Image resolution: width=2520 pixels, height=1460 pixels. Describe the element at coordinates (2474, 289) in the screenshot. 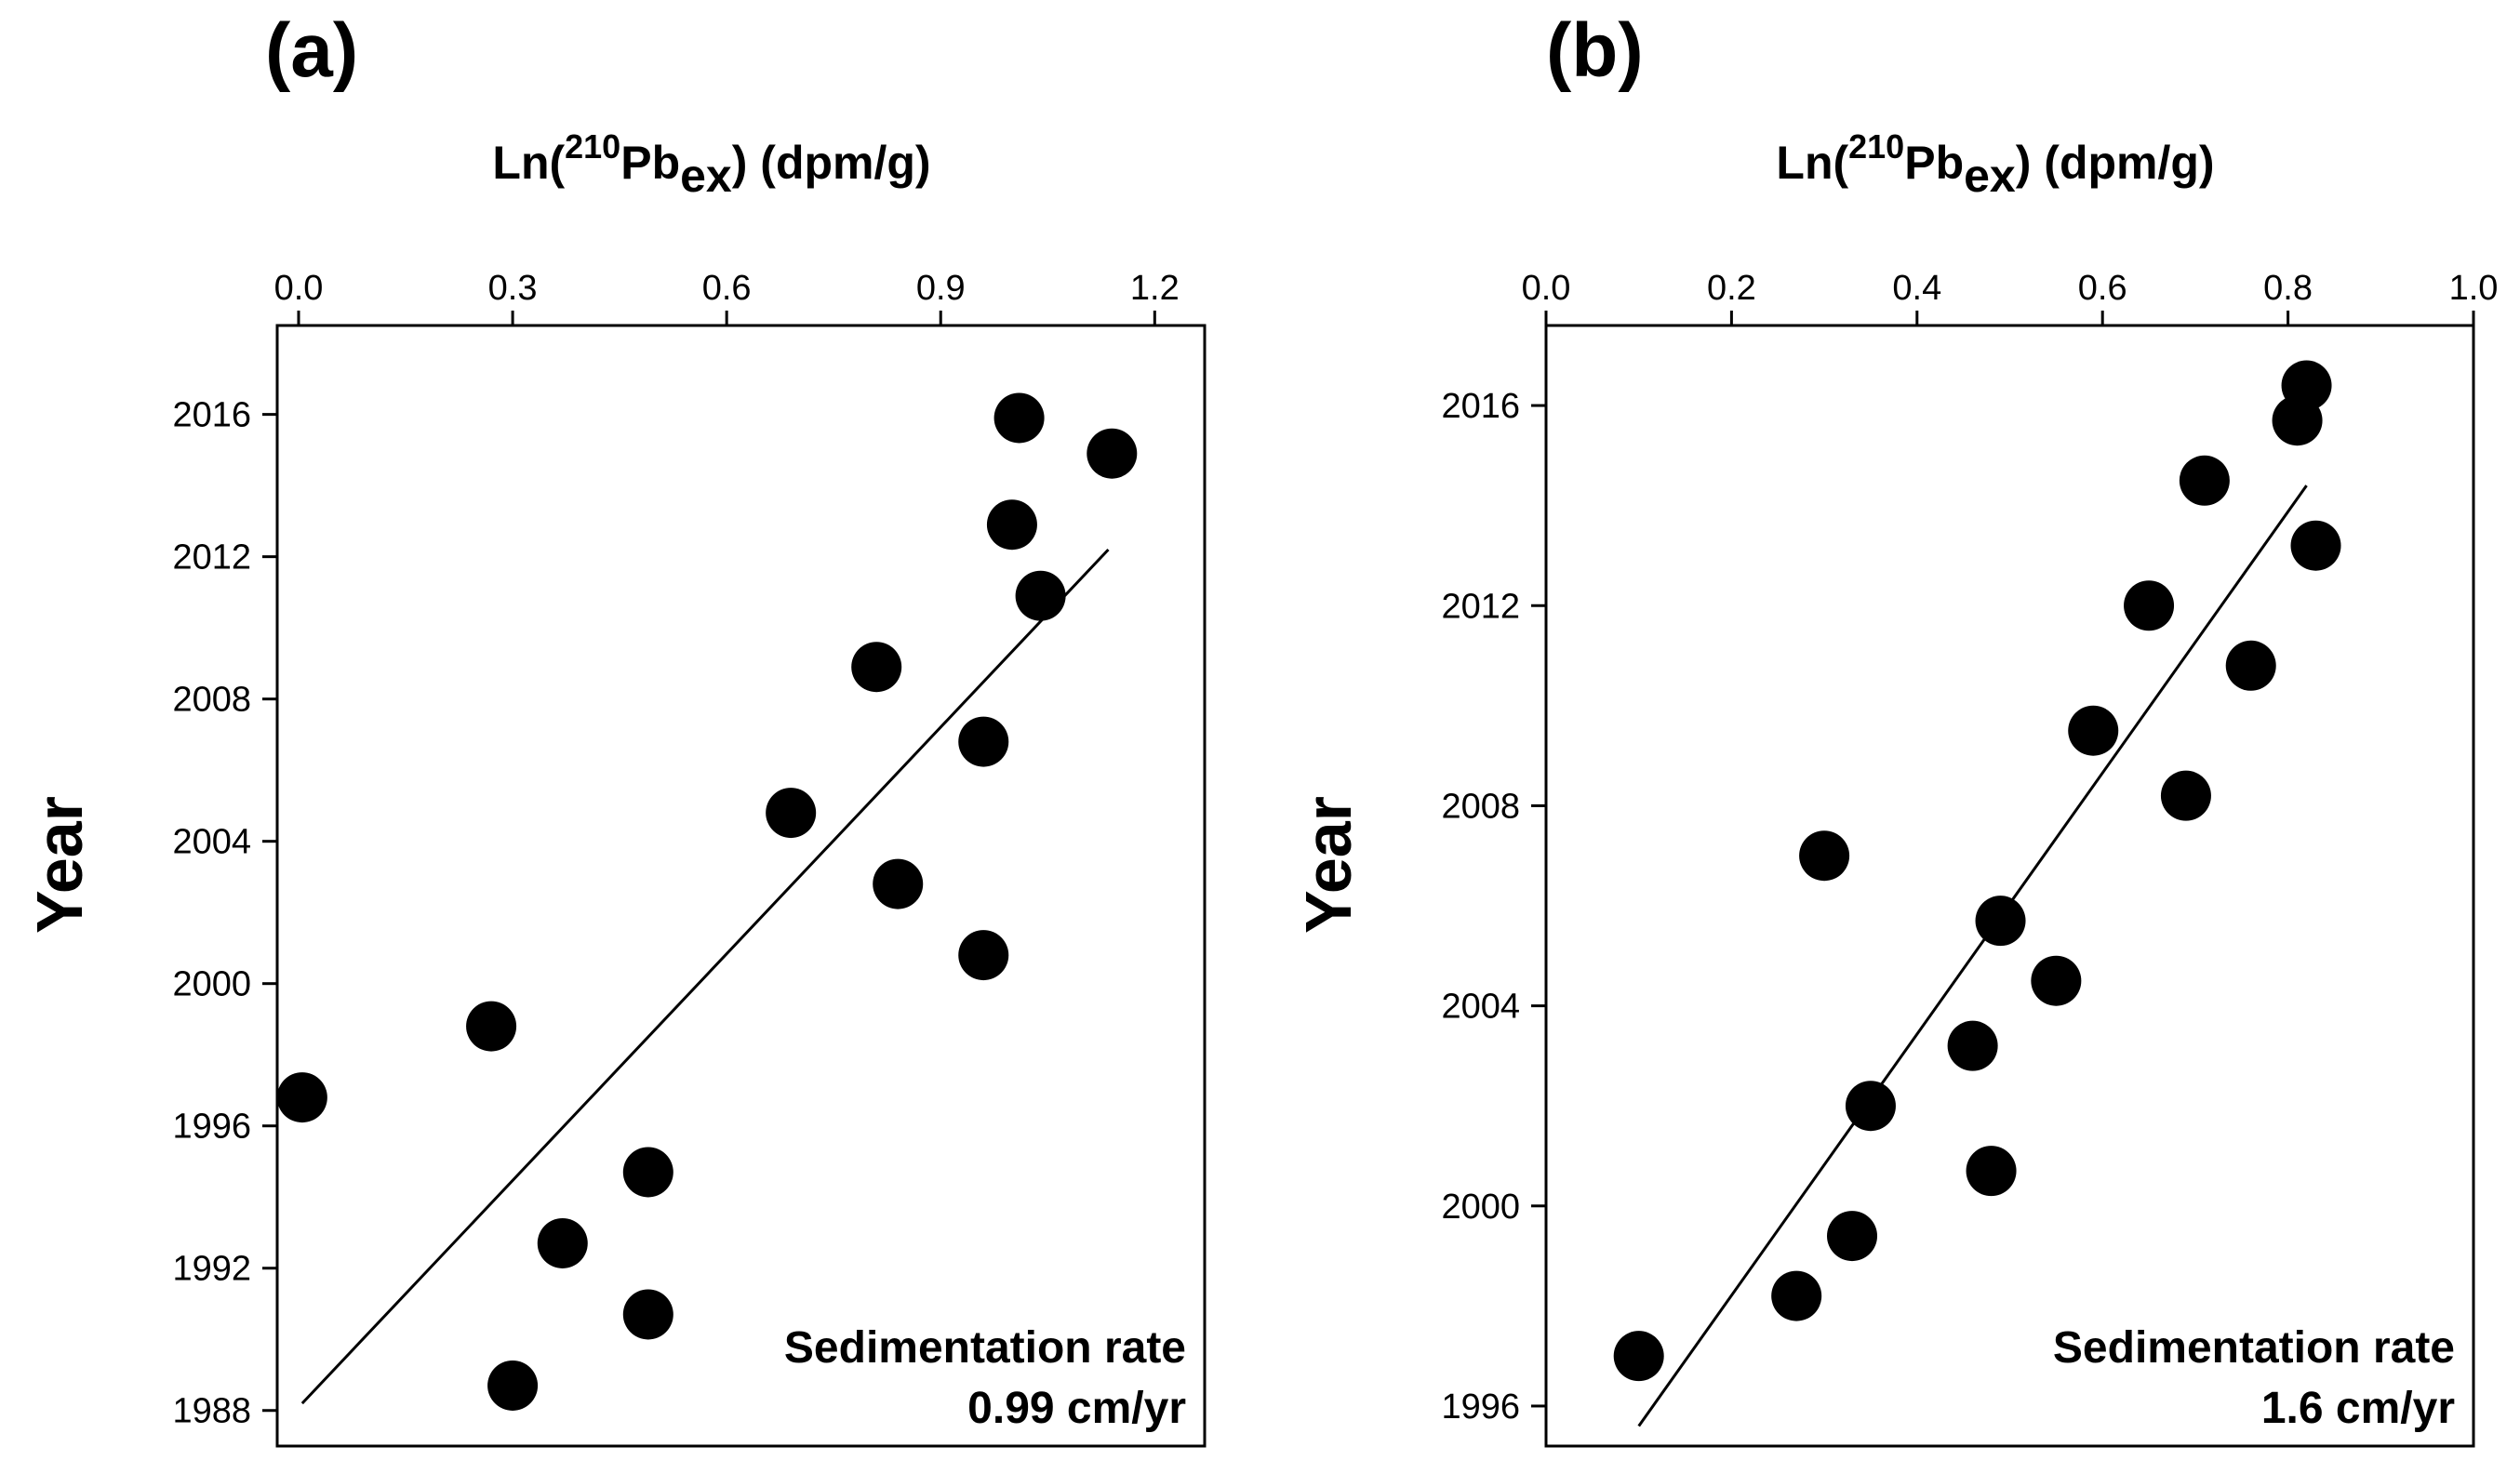

I see `panel-b-x-tick-label: 1.0` at that location.